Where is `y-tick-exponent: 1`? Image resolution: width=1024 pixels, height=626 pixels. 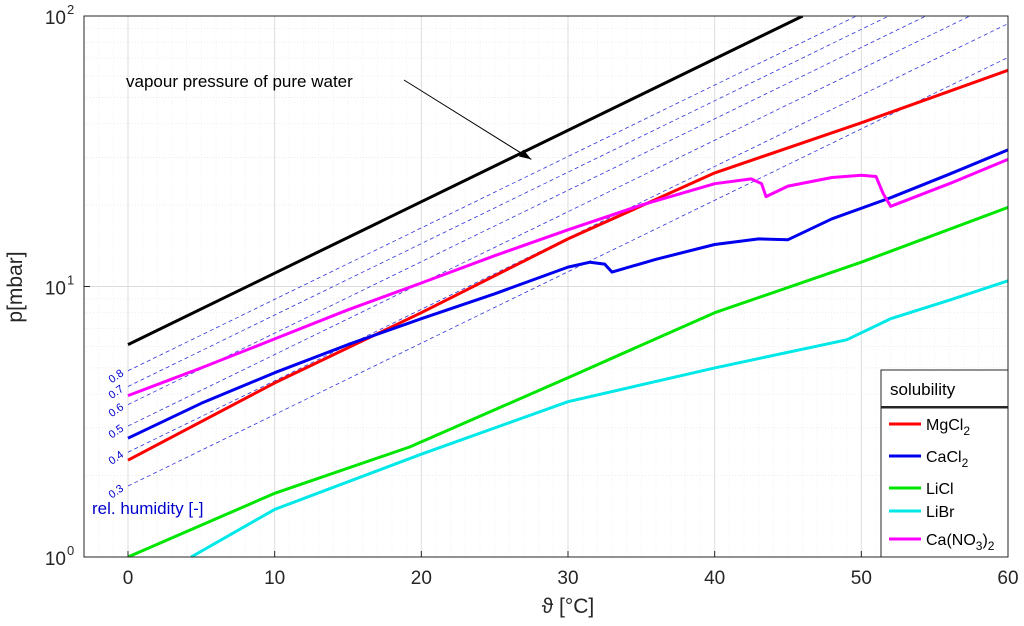
y-tick-exponent: 1 is located at coordinates (70, 280).